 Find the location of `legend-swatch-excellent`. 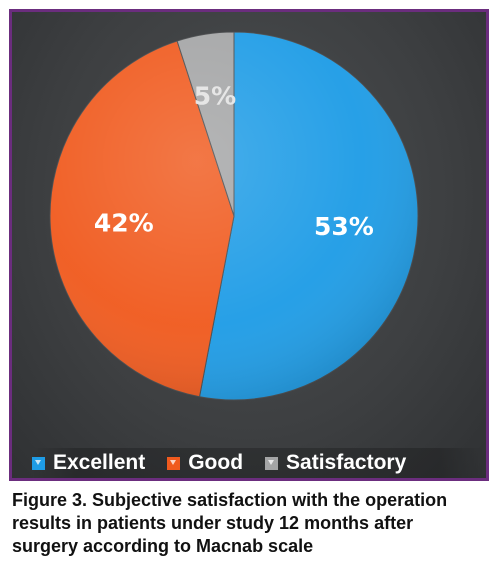

legend-swatch-excellent is located at coordinates (38, 463).